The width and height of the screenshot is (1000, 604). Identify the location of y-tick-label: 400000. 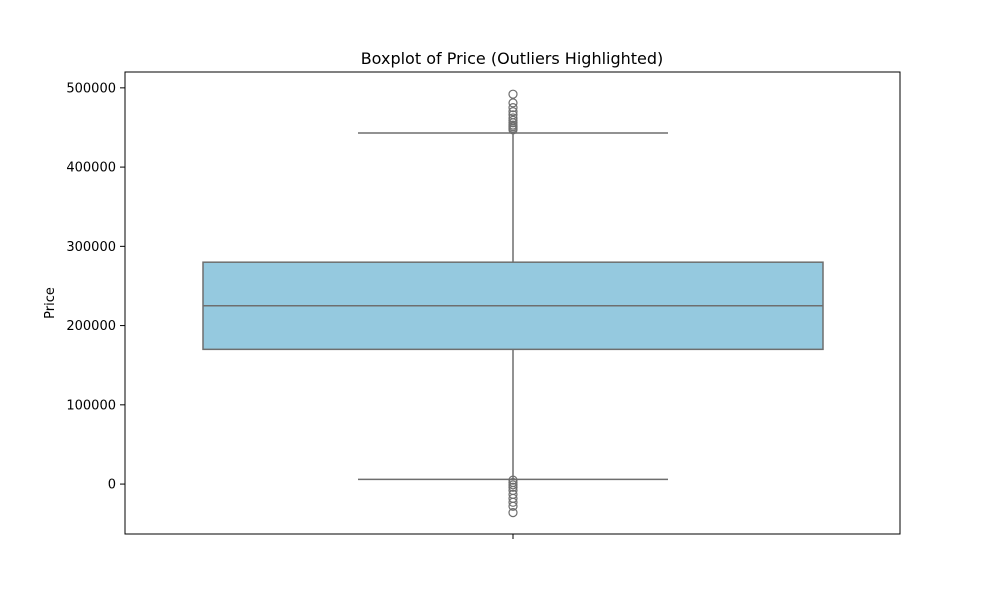
(91, 168).